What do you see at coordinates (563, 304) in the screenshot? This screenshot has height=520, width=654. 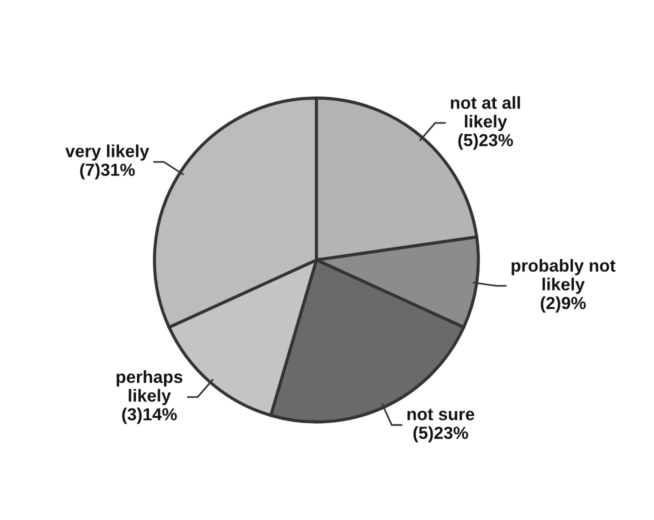 I see `data-label: (2)9%` at bounding box center [563, 304].